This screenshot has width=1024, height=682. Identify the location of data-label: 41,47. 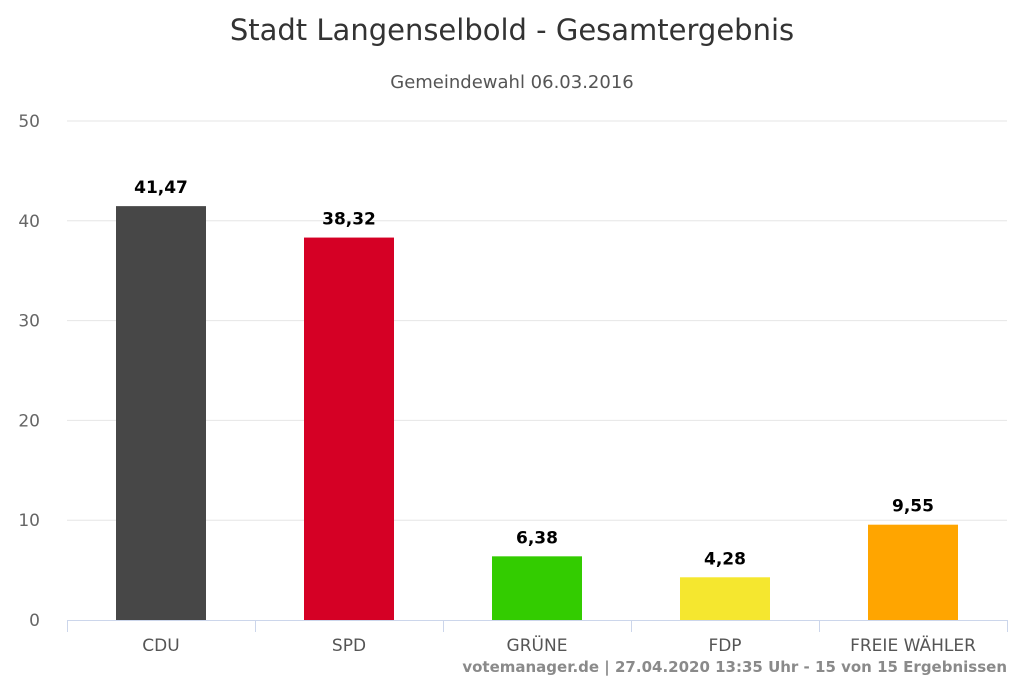
(161, 188).